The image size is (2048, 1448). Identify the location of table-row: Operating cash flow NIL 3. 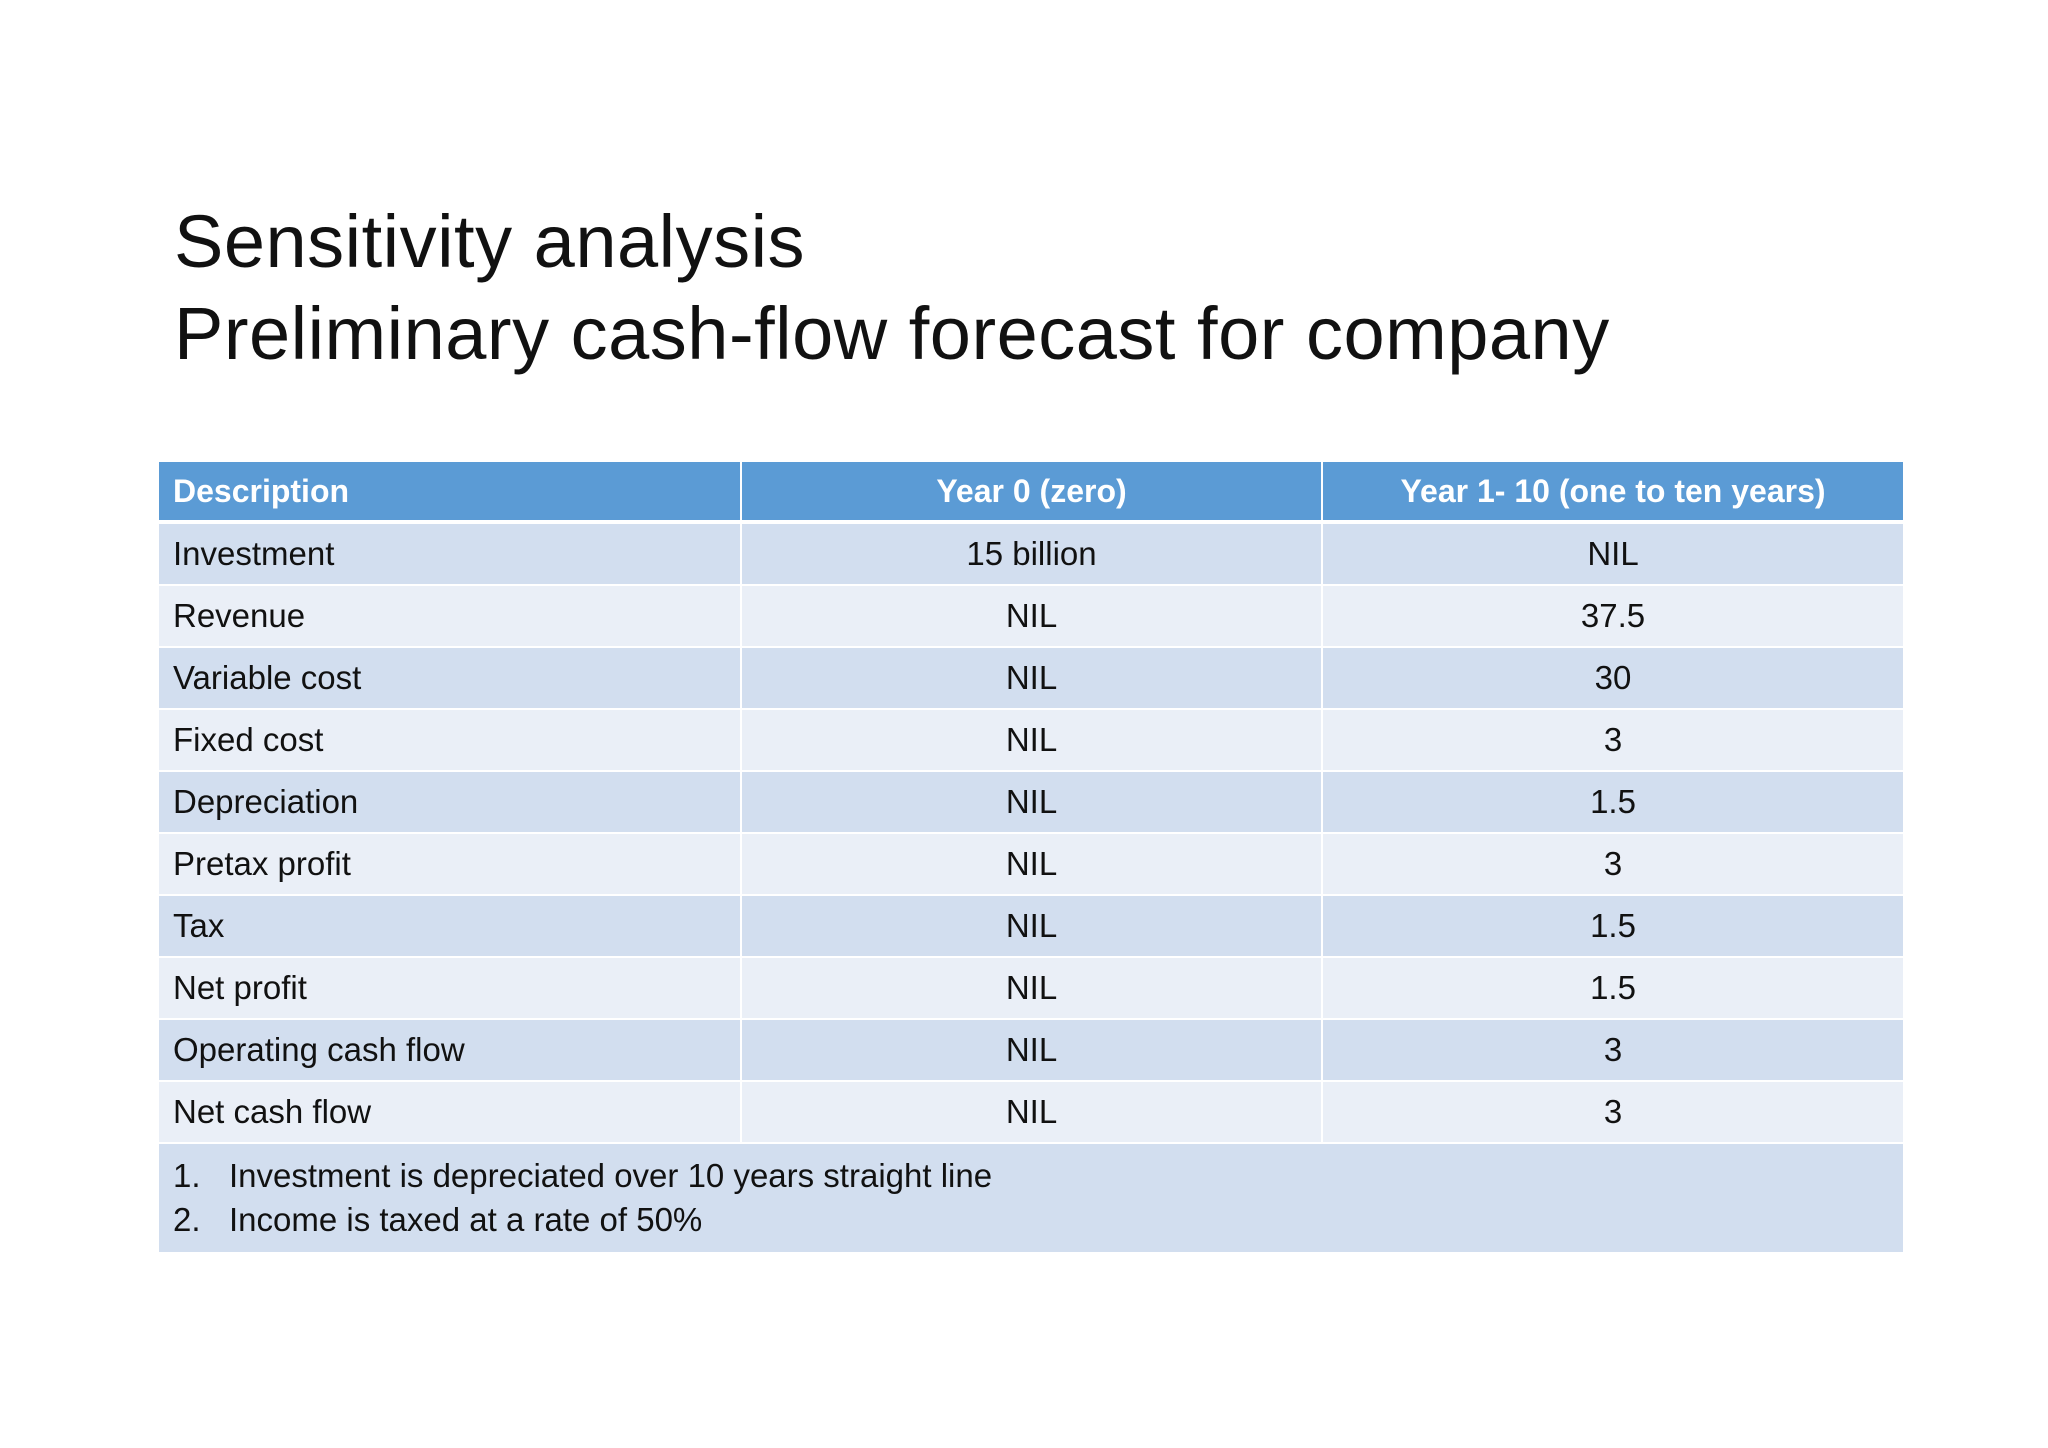
(1031, 1050).